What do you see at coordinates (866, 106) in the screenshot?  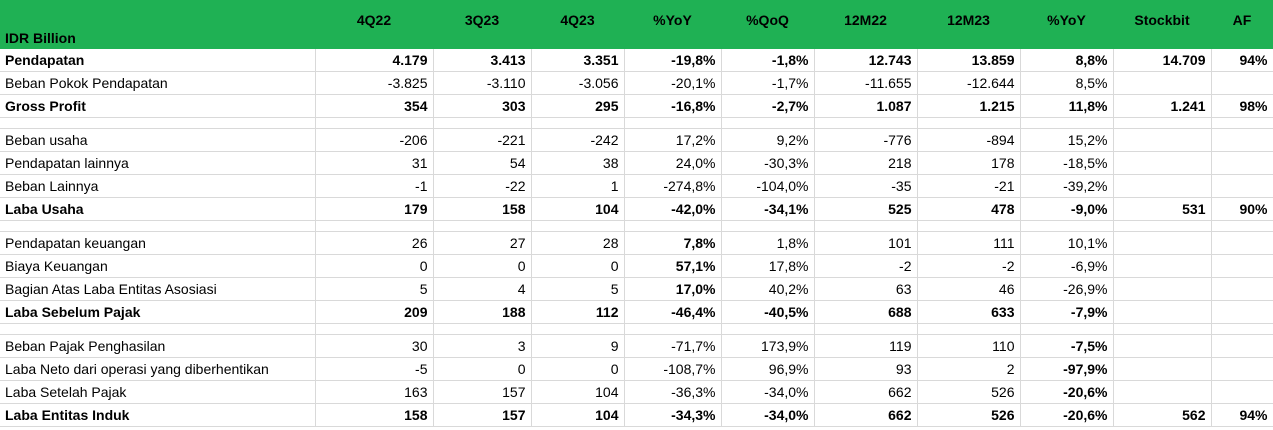 I see `cell-12m22: 1.087` at bounding box center [866, 106].